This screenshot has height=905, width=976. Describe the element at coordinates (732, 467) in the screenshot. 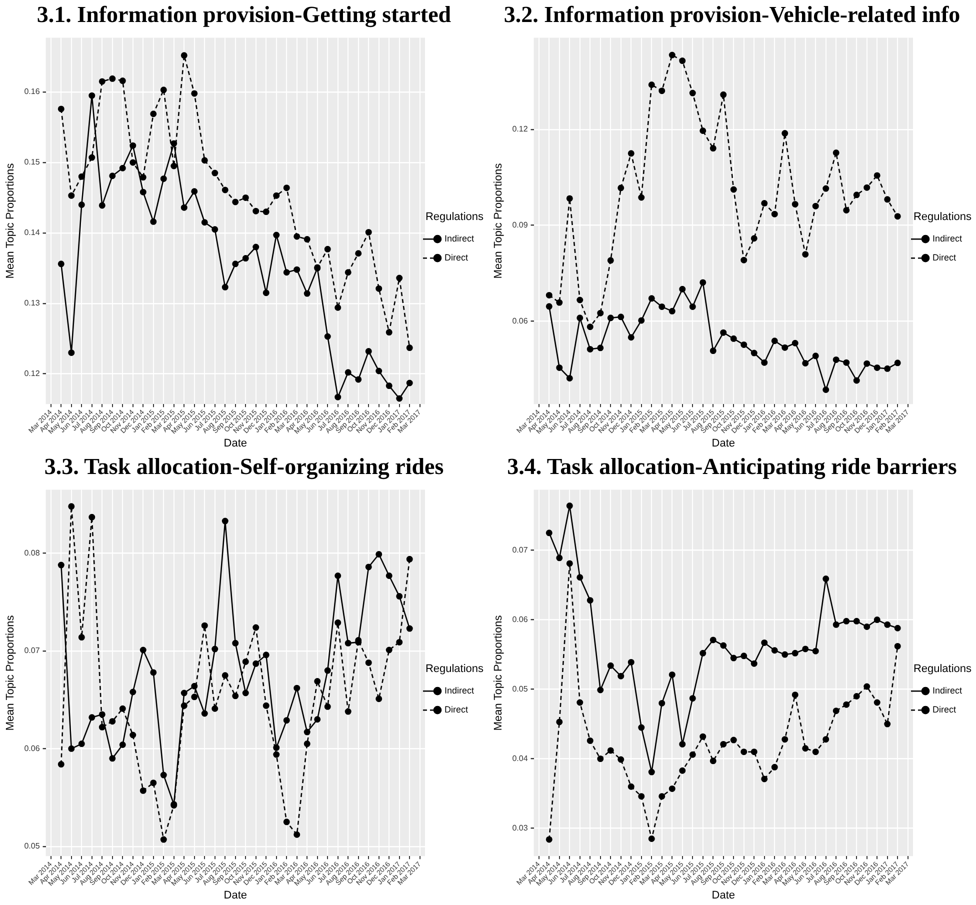

I see `chart-title: 3.4. Task allocation-Anticipating ride barriers` at that location.